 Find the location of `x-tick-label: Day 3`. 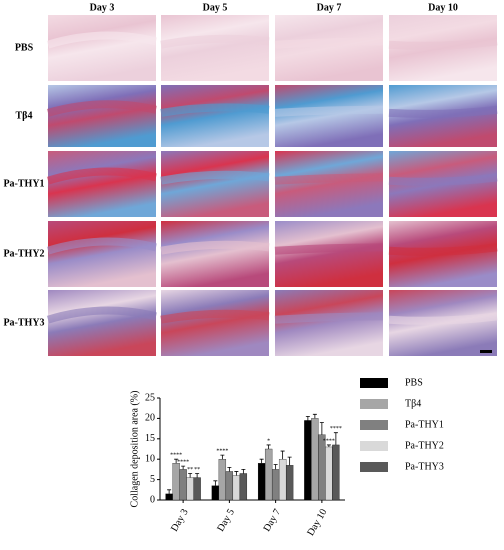

x-tick-label: Day 3 is located at coordinates (180, 520).